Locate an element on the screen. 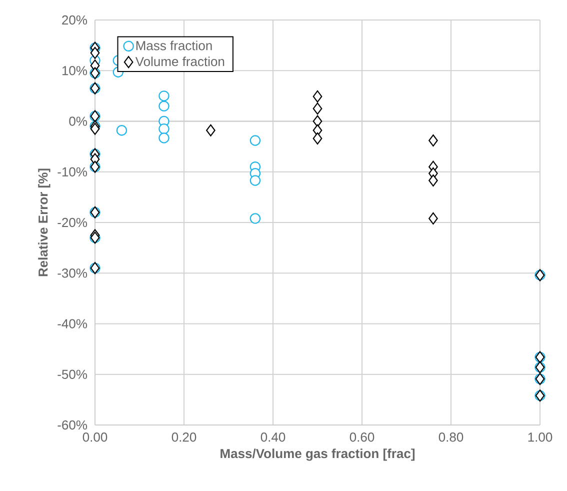 The width and height of the screenshot is (567, 491). y-tick-label: -30% is located at coordinates (73, 273).